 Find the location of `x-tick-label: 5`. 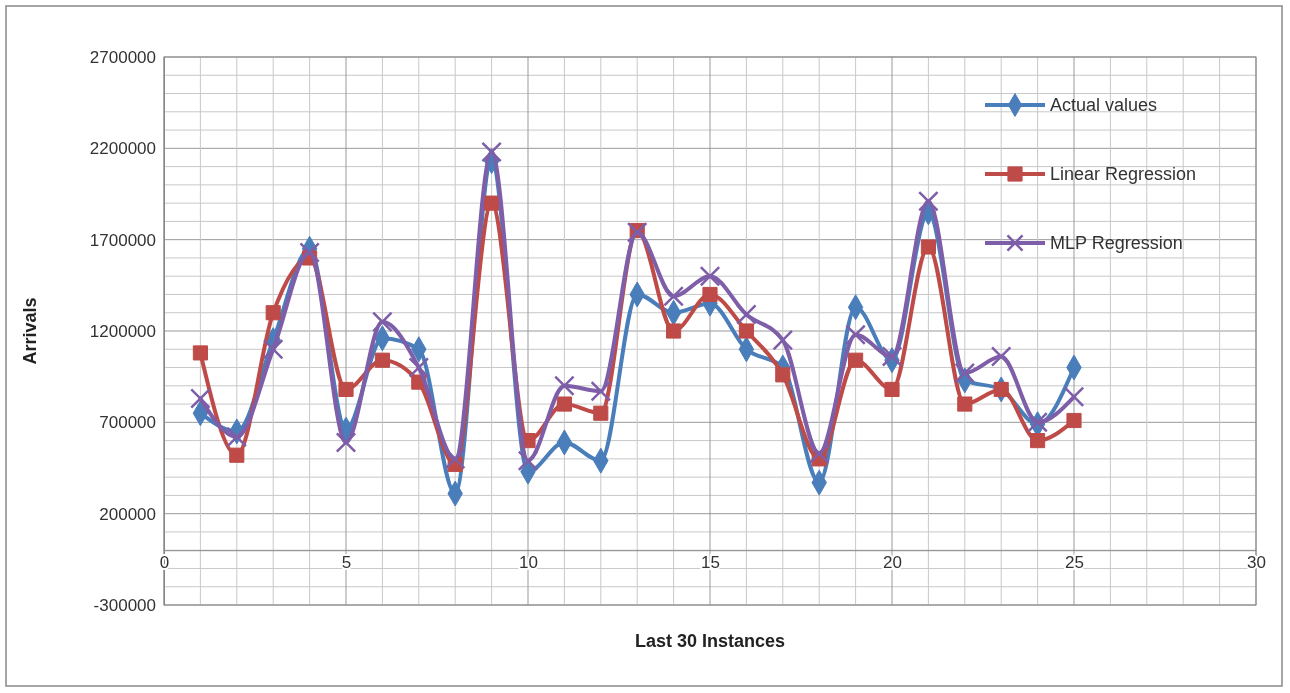

x-tick-label: 5 is located at coordinates (346, 563).